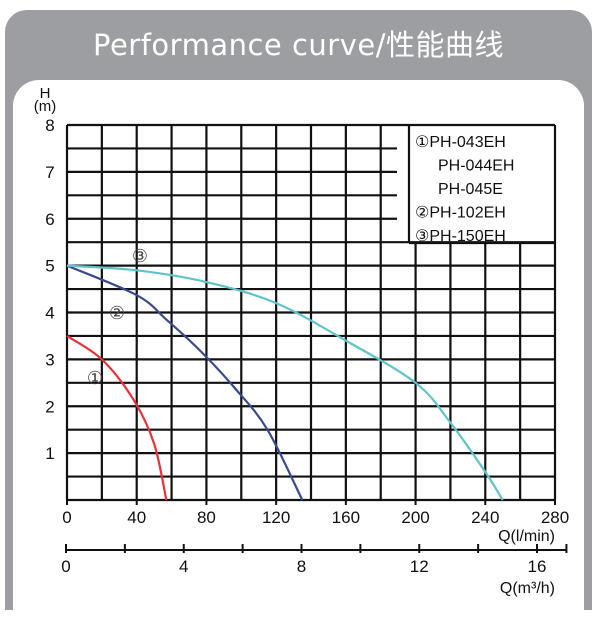  Describe the element at coordinates (49, 359) in the screenshot. I see `y-tick-label: 3` at that location.